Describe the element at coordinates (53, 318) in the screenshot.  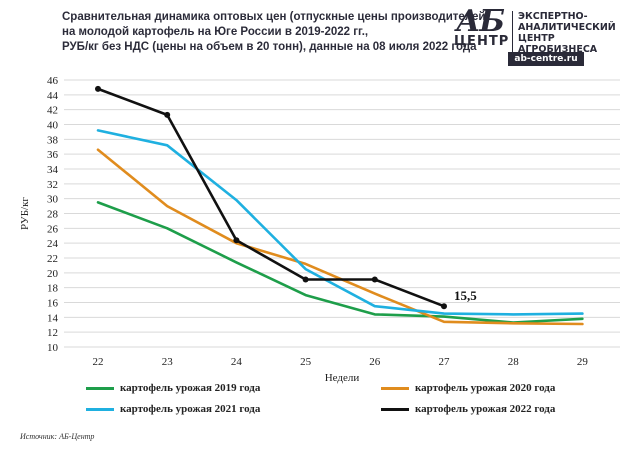
I see `y-tick-label: 14` at that location.